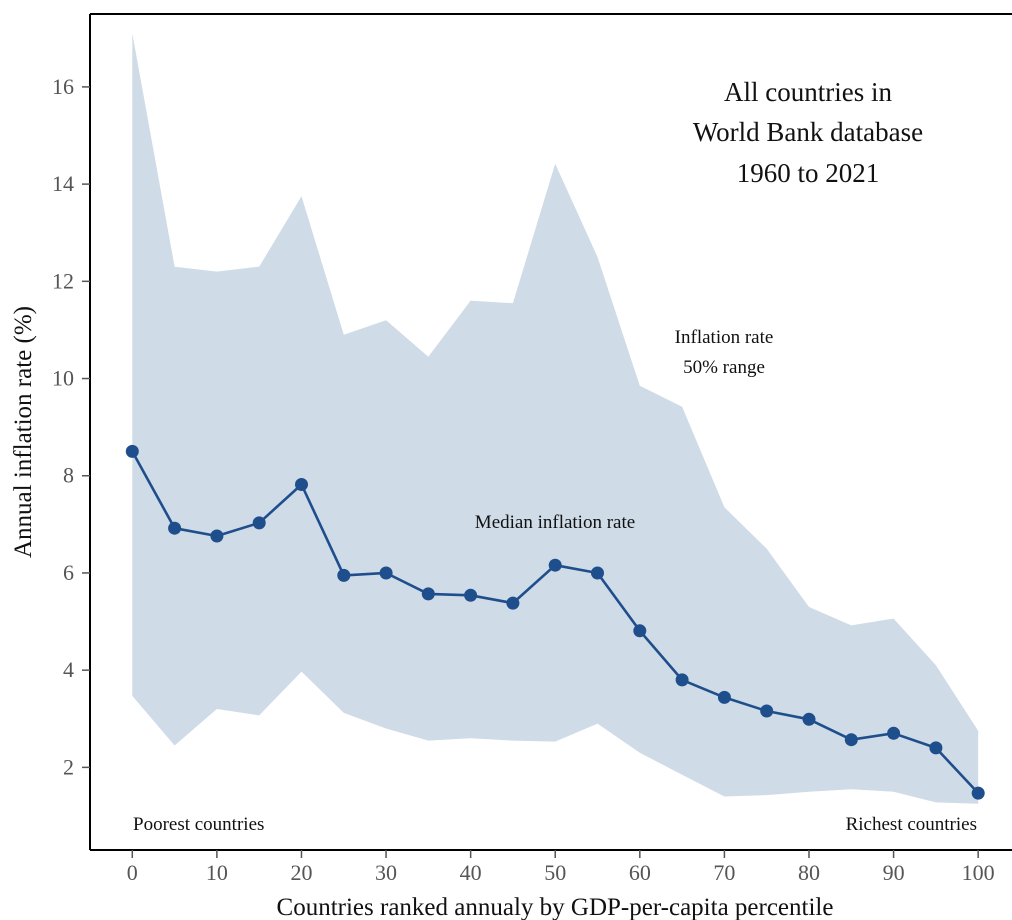  Describe the element at coordinates (809, 872) in the screenshot. I see `x-tick-label: 80` at that location.